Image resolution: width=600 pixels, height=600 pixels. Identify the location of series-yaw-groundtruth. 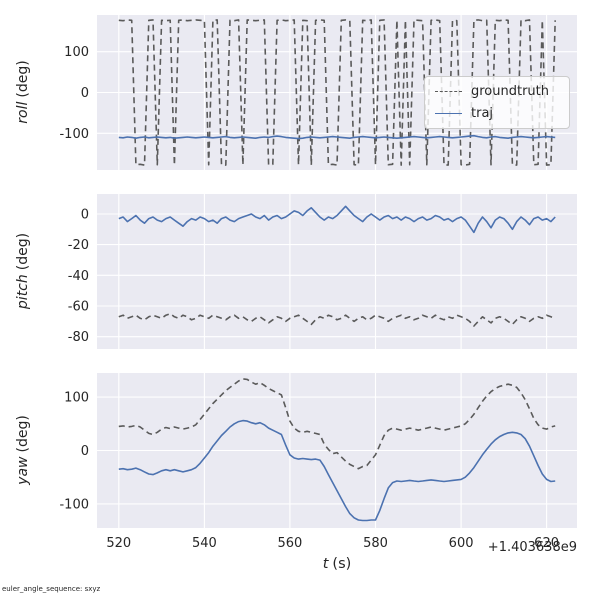
(337, 424).